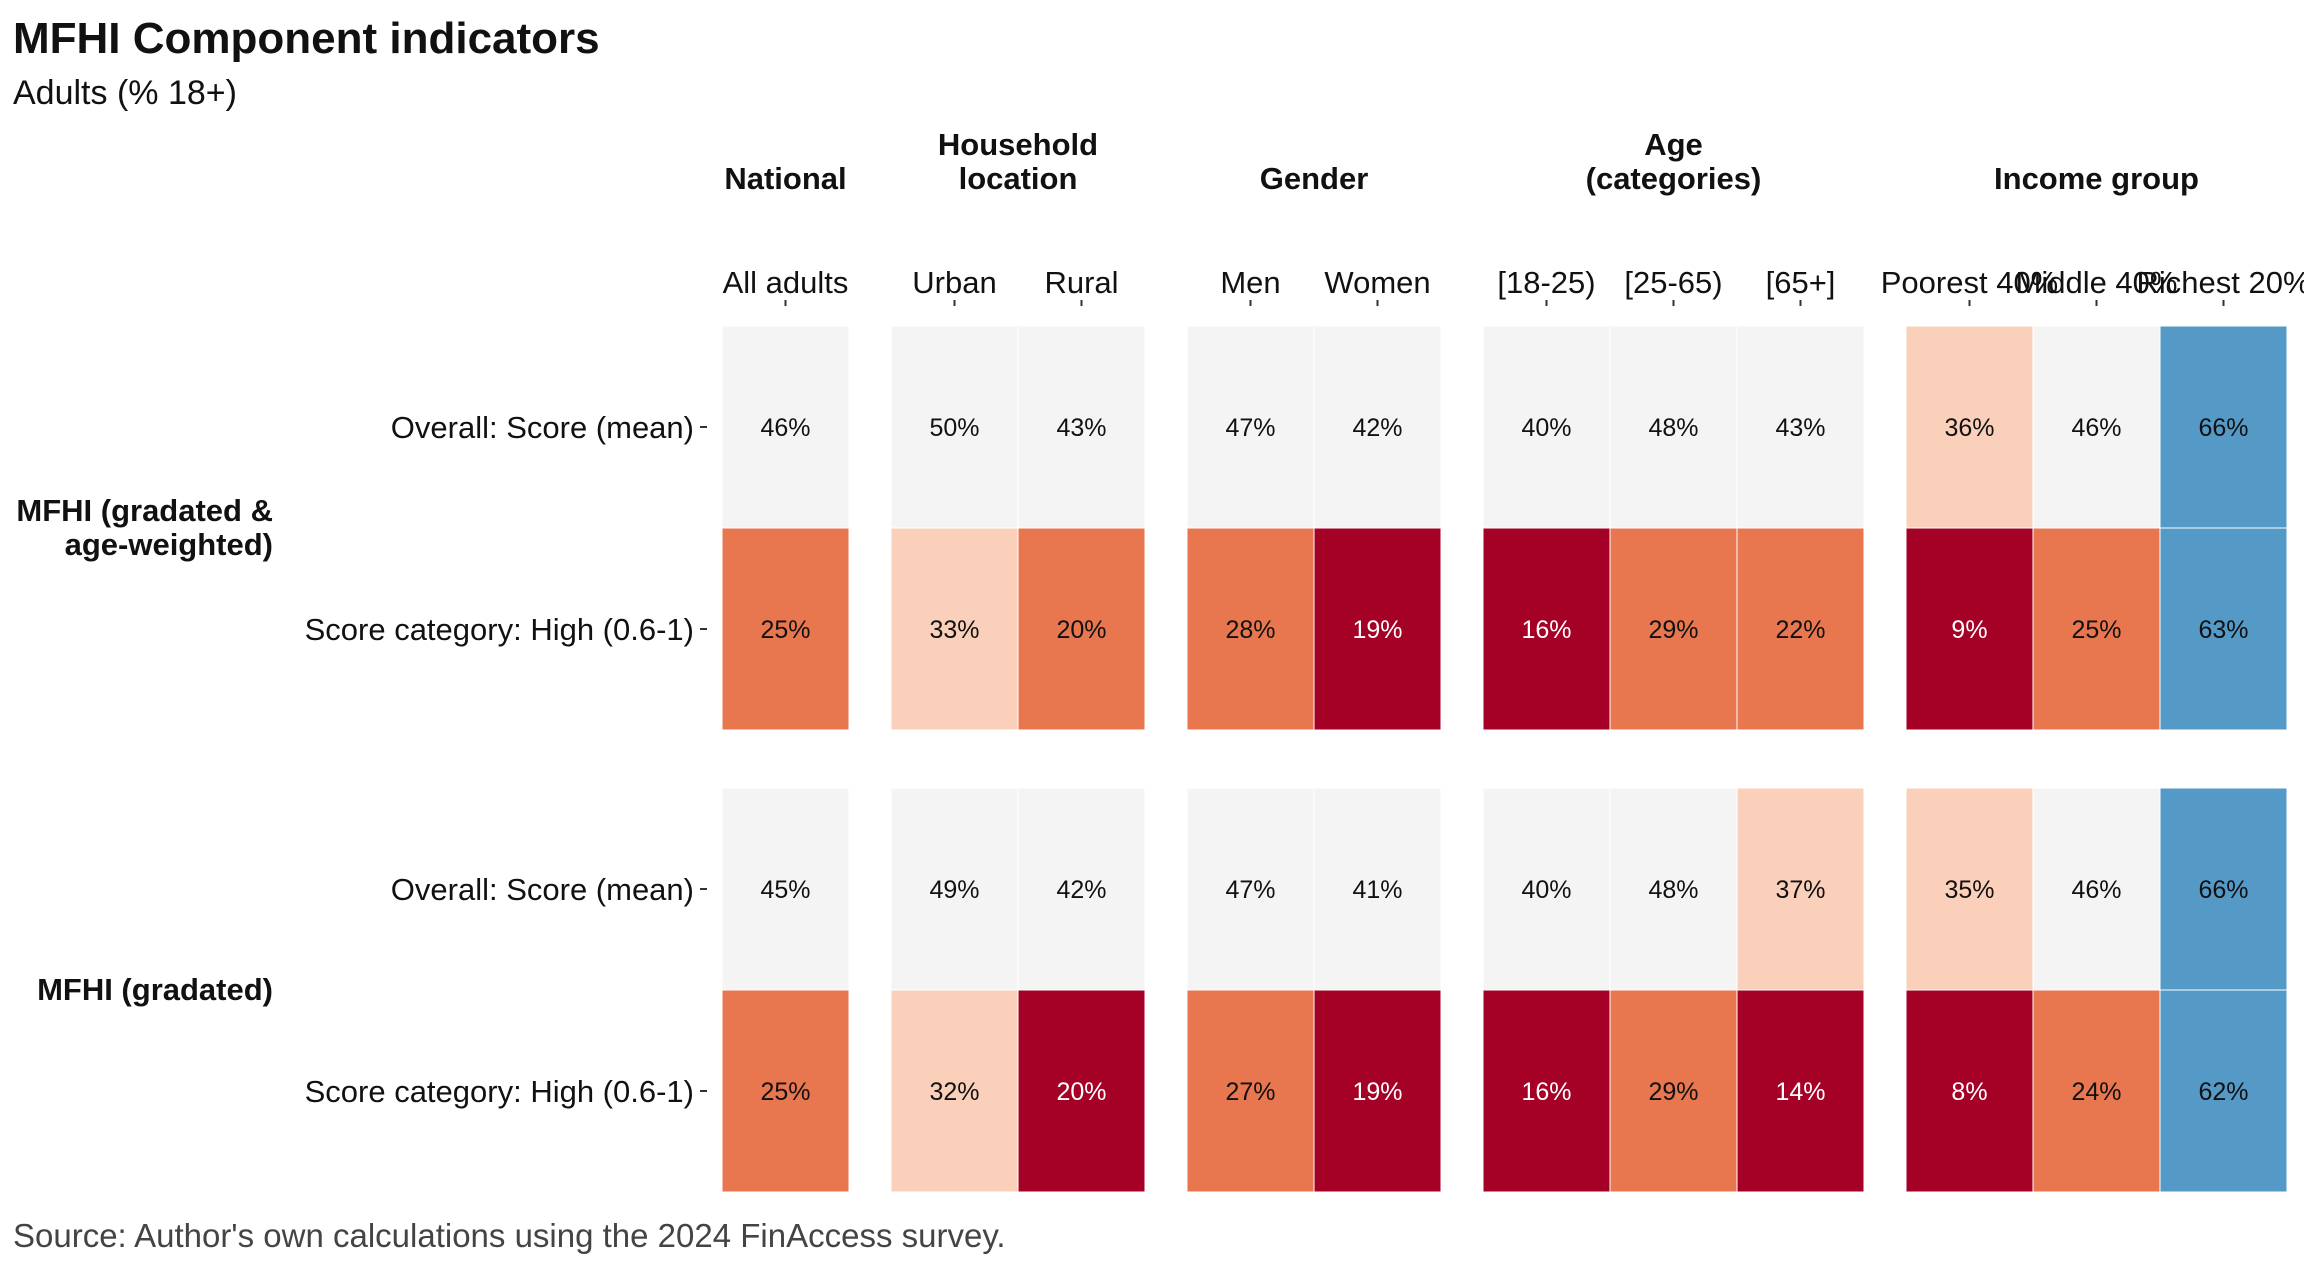  I want to click on x-tick-label: [25-65), so click(1673, 282).